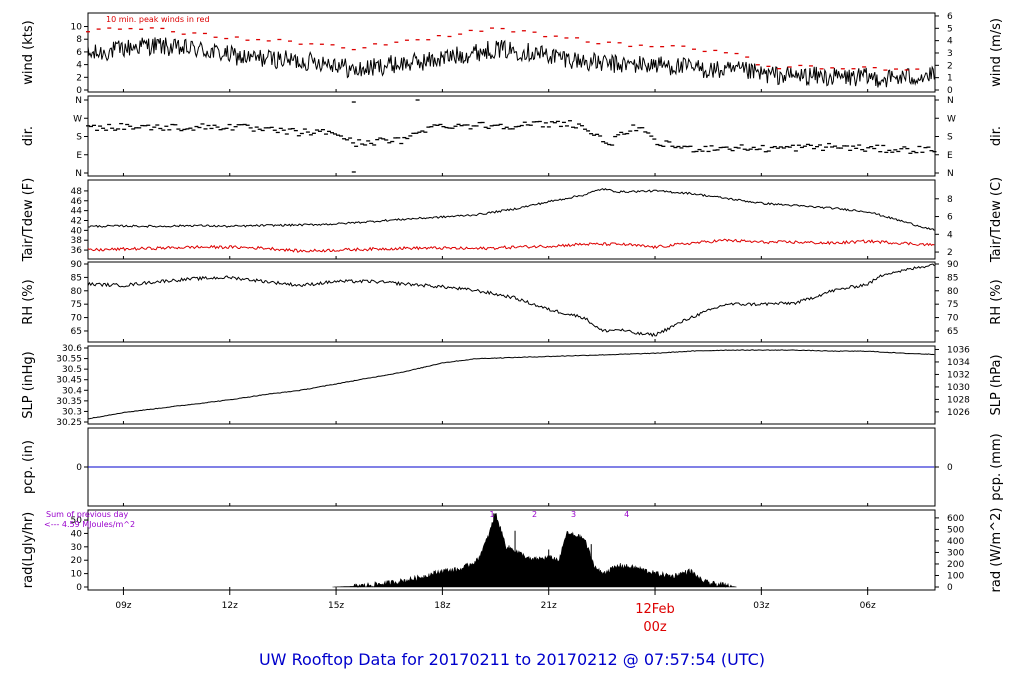 The width and height of the screenshot is (1024, 700). I want to click on x-tick-label: 03z, so click(761, 606).